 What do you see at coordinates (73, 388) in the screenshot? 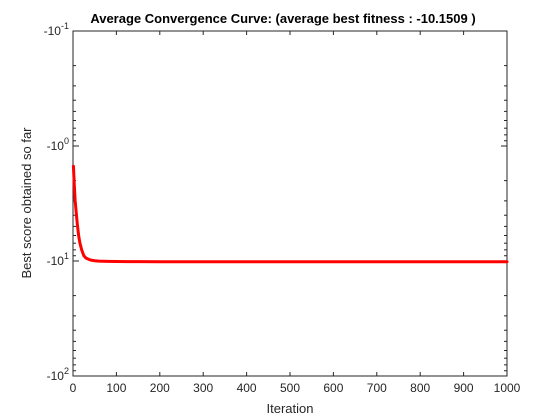
I see `x-tick-label: 0` at bounding box center [73, 388].